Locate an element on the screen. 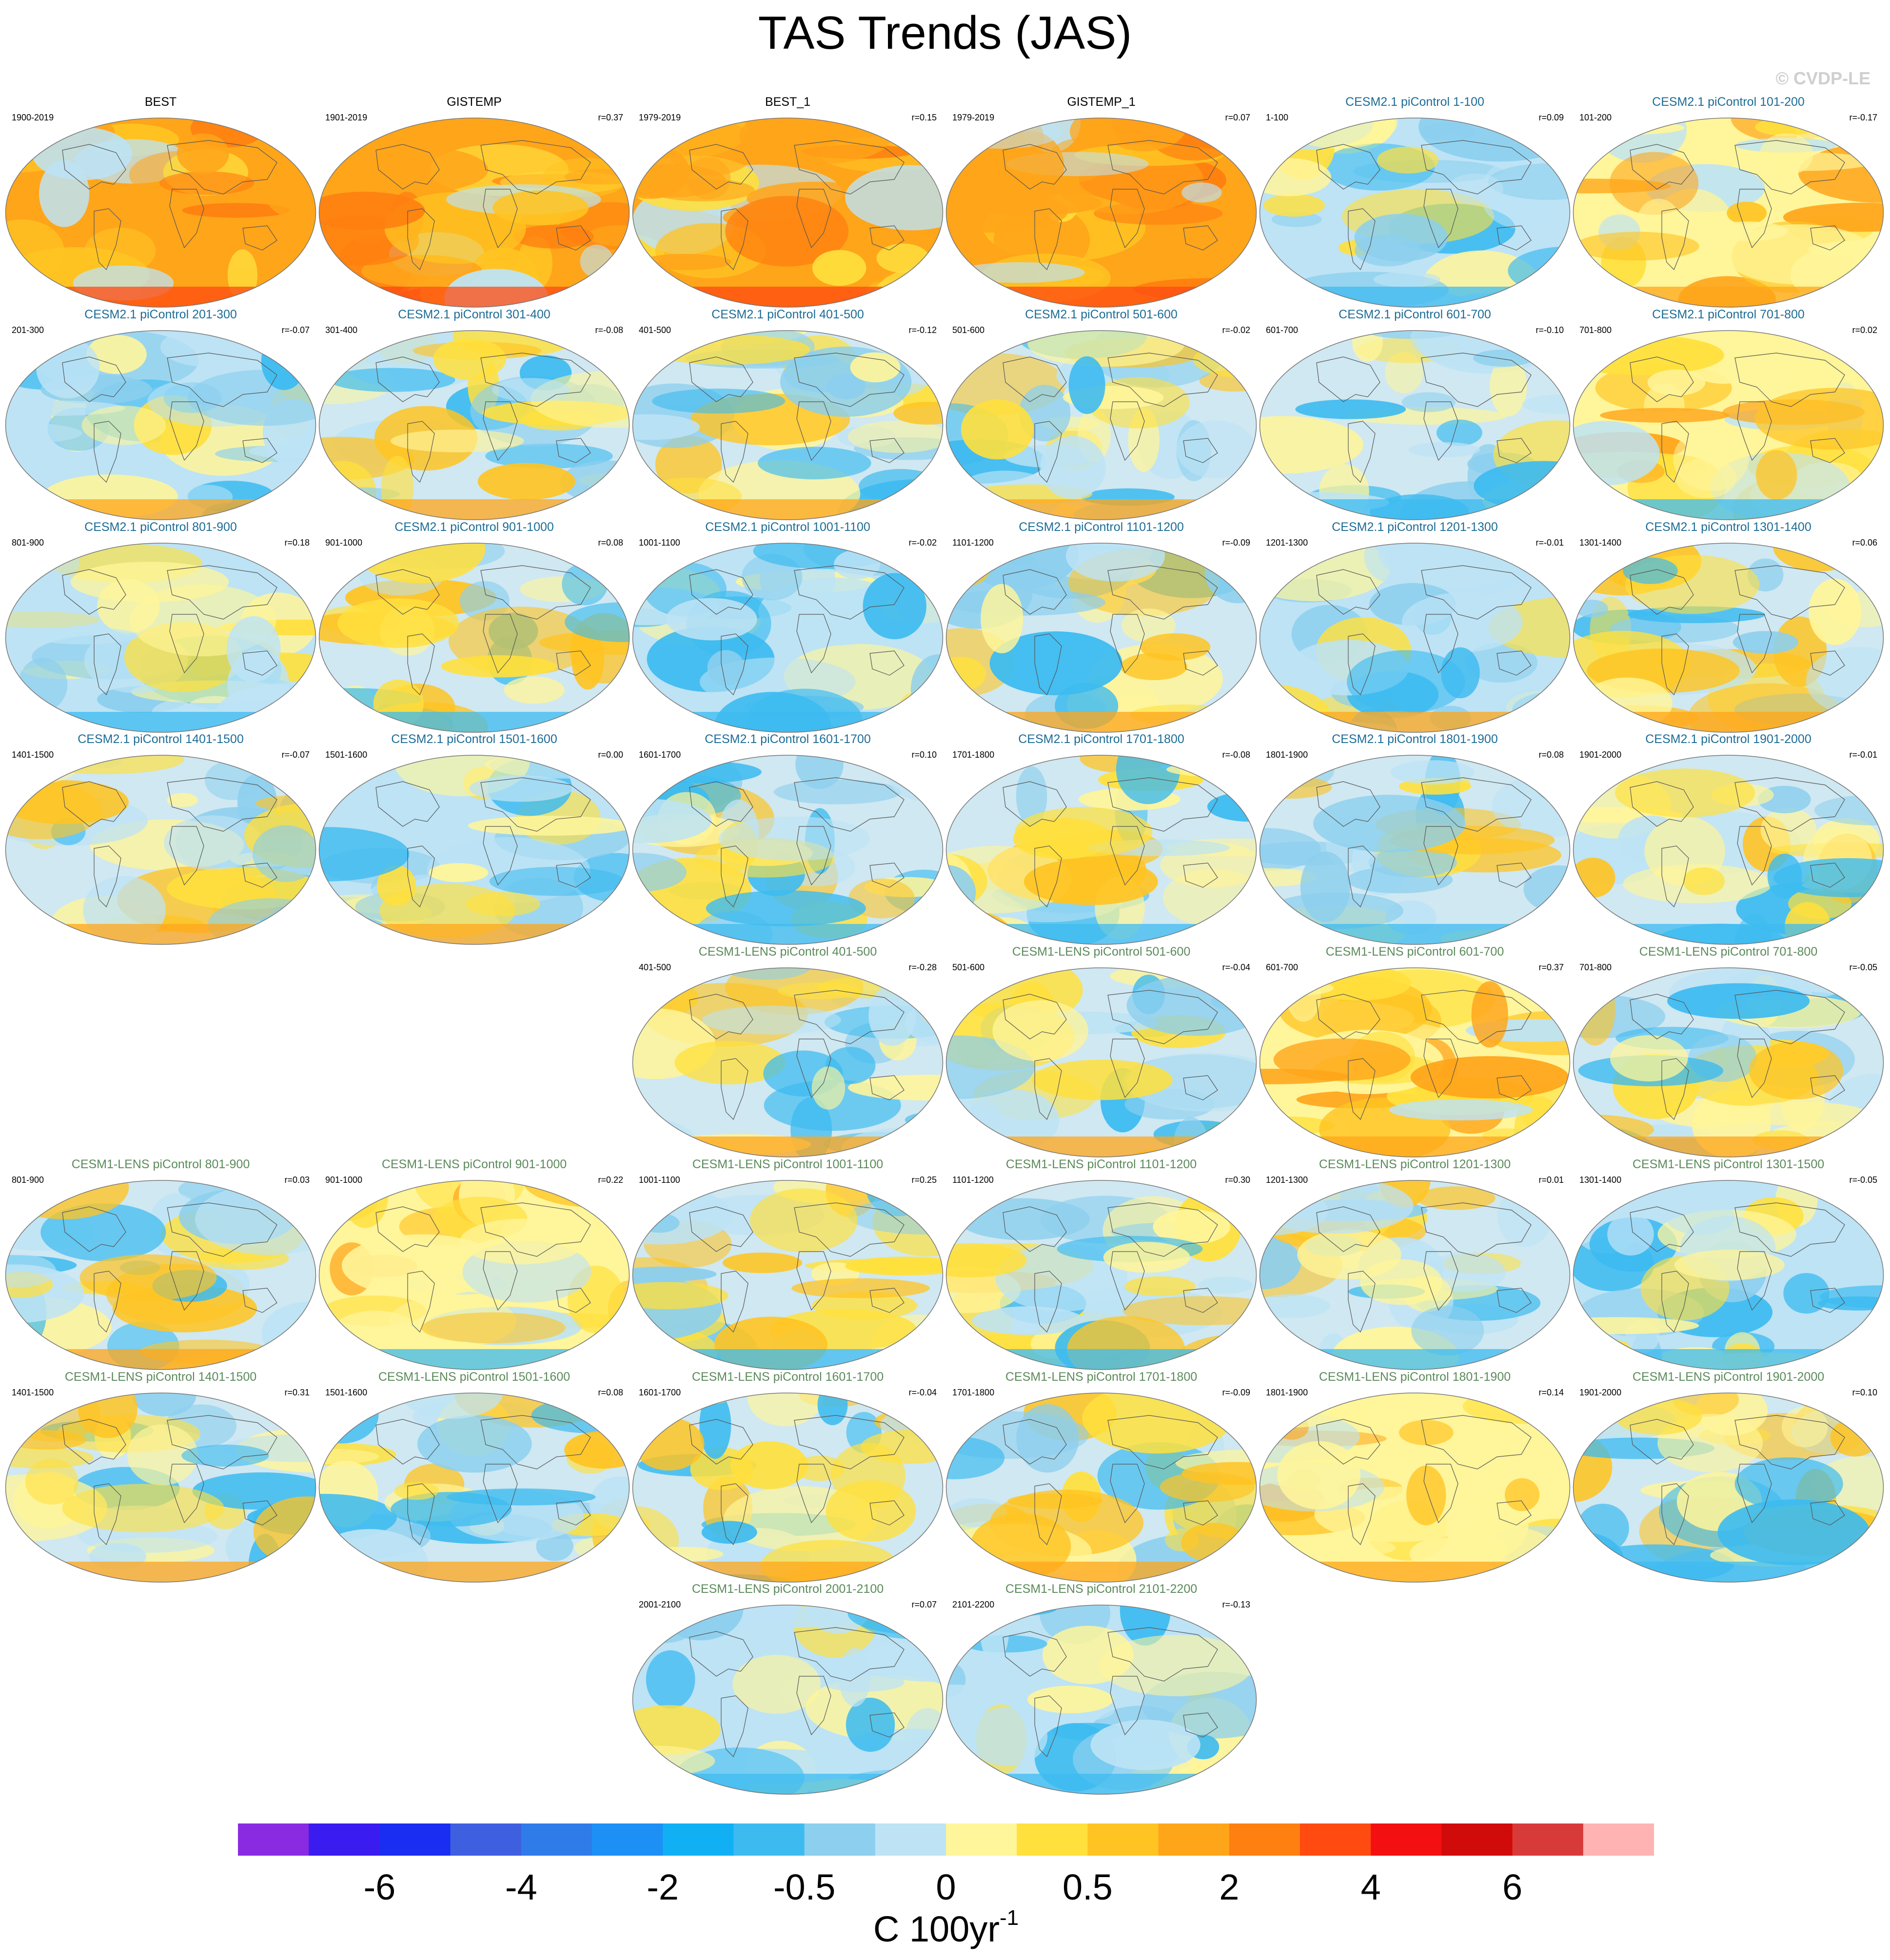  panel-title: CESM1-LENS piControl 601-700 is located at coordinates (1414, 952).